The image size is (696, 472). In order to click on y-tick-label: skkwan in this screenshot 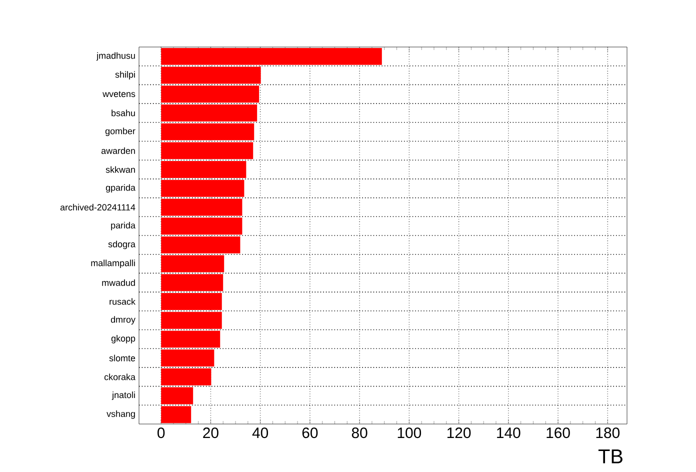, I will do `click(120, 169)`.